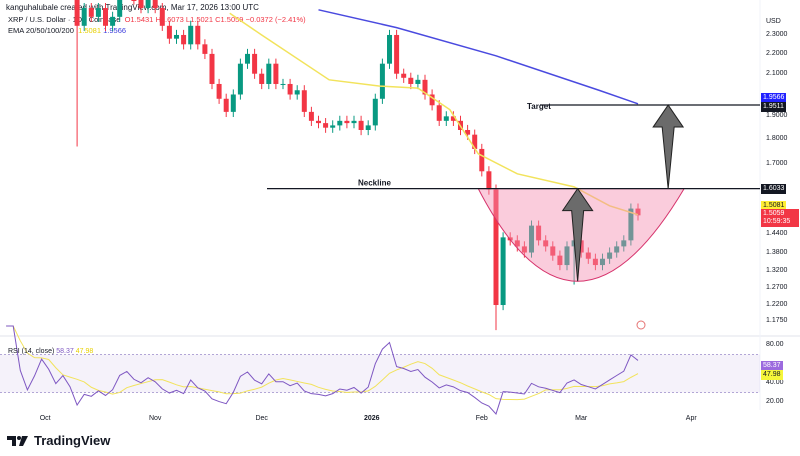  Describe the element at coordinates (772, 365) in the screenshot. I see `badge-rsi: 58.37` at that location.